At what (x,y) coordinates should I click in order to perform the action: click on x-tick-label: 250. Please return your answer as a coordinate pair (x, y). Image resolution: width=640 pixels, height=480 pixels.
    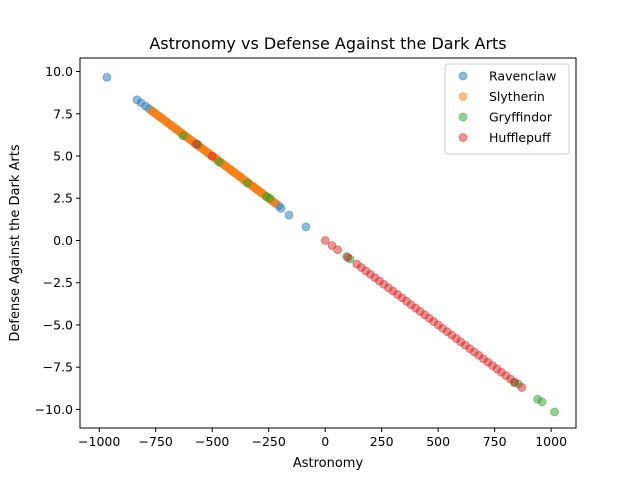
    Looking at the image, I should click on (382, 441).